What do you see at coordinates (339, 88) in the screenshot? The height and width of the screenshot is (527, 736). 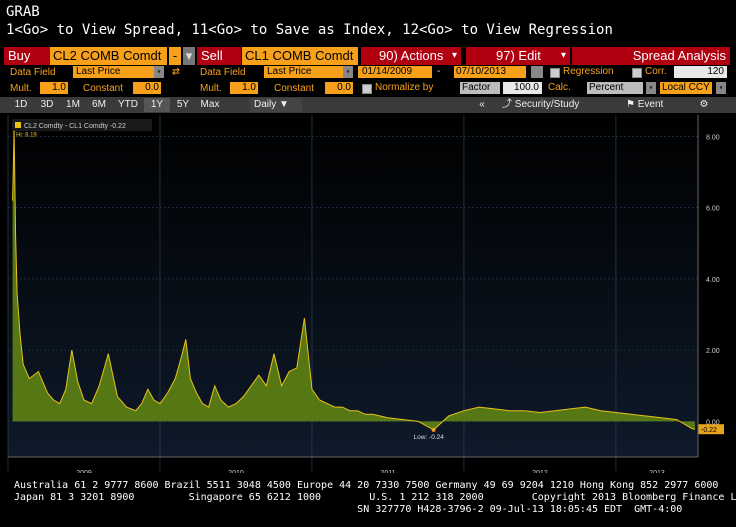 I see `constant2-field: 0.0` at bounding box center [339, 88].